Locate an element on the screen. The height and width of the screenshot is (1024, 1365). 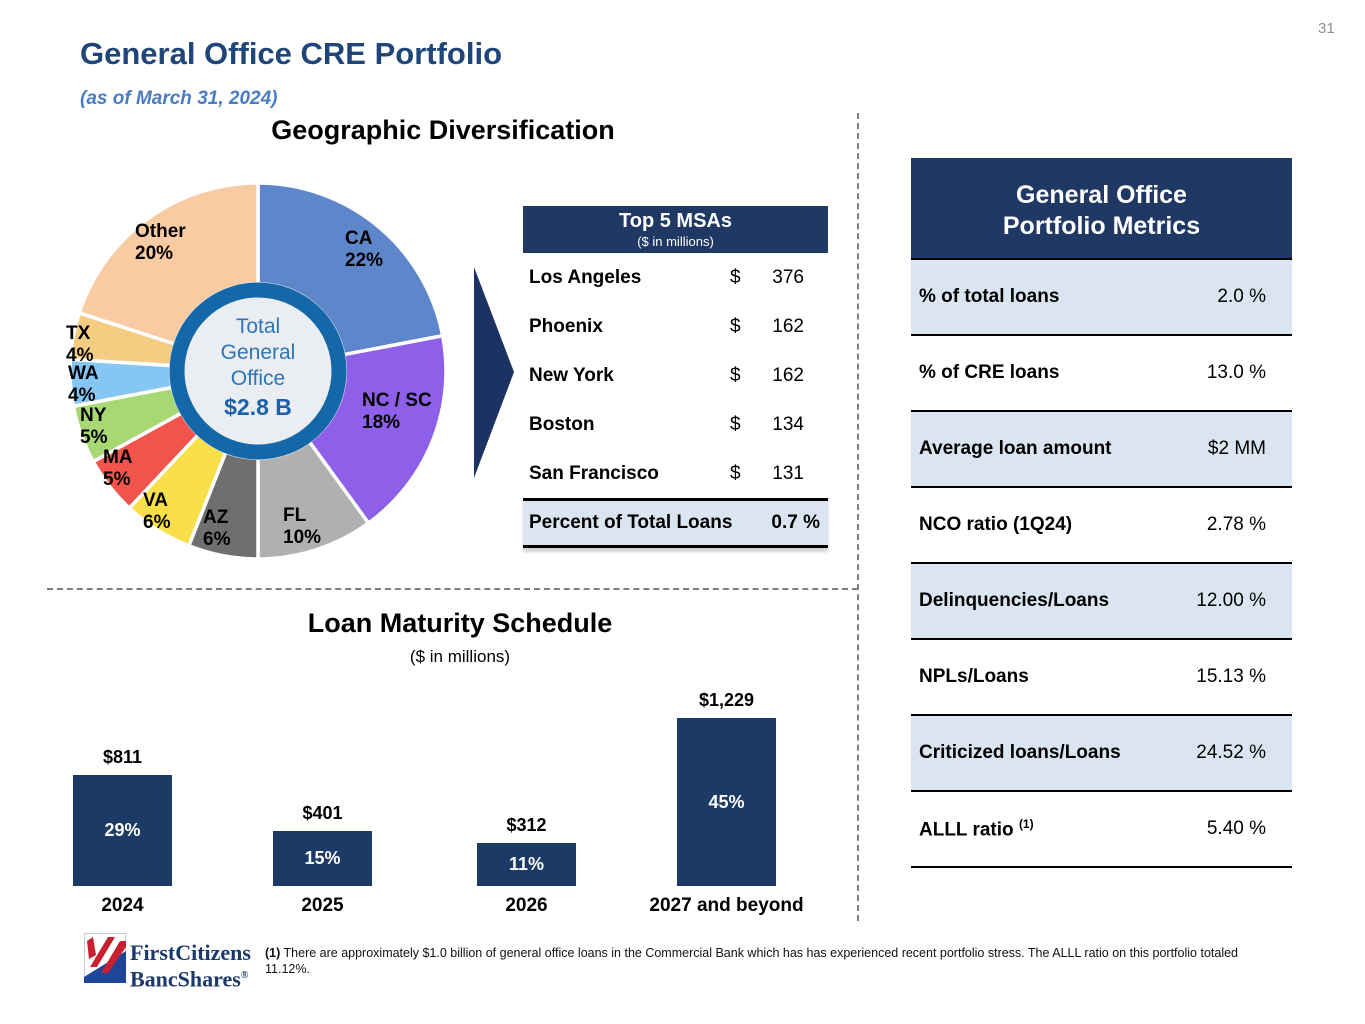
page-number: 31 is located at coordinates (1326, 28).